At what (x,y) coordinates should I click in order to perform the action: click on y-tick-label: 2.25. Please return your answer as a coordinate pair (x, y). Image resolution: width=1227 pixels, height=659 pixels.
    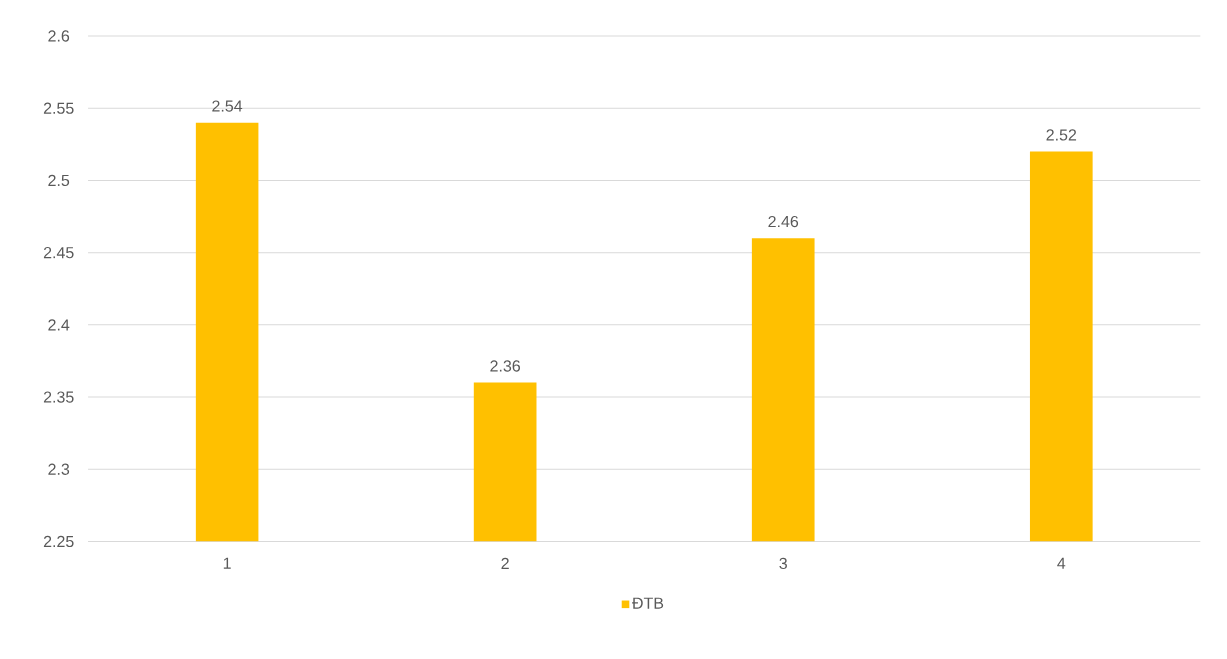
    Looking at the image, I should click on (58, 541).